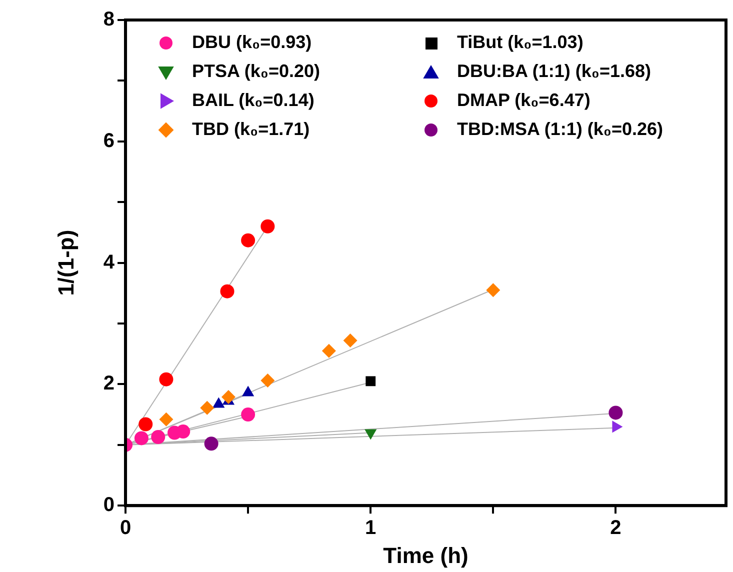 The image size is (733, 572). What do you see at coordinates (65, 263) in the screenshot?
I see `y-axis-title: 1/(1-p)` at bounding box center [65, 263].